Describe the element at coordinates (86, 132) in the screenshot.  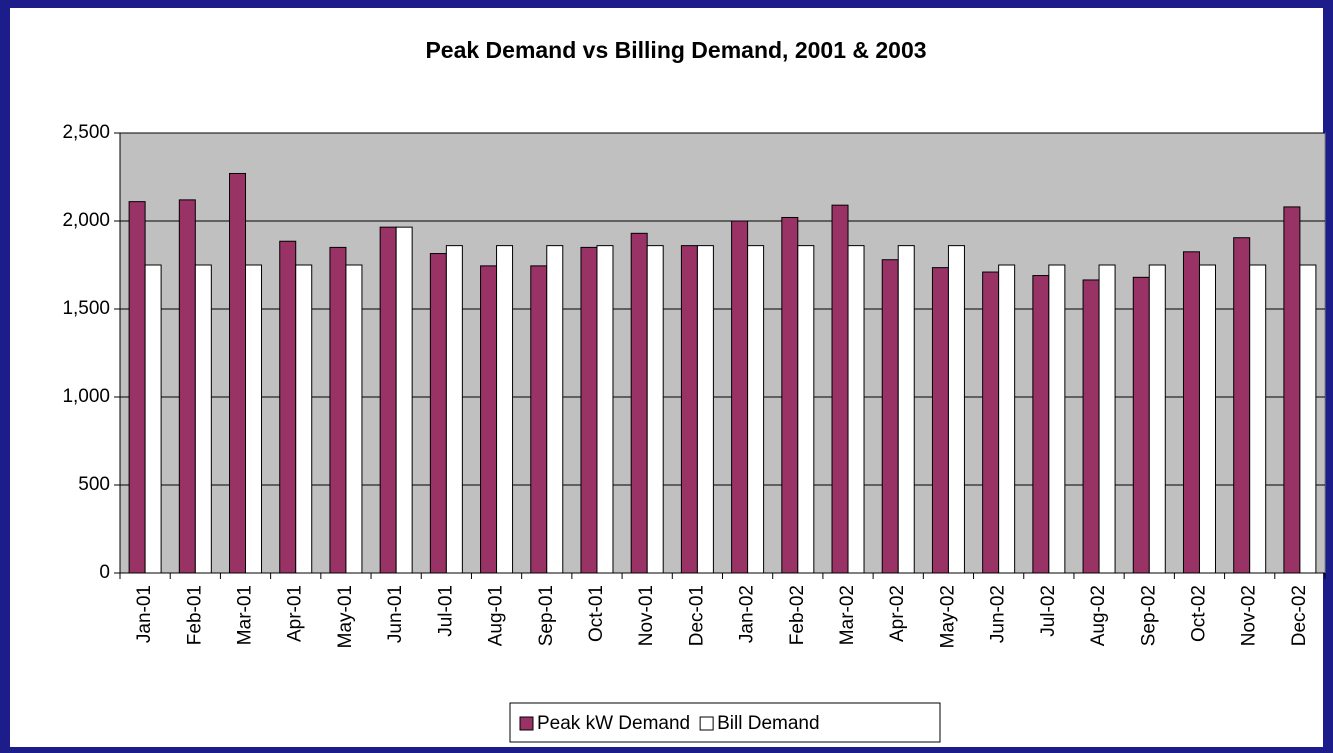
I see `y-tick-label: 2,500` at that location.